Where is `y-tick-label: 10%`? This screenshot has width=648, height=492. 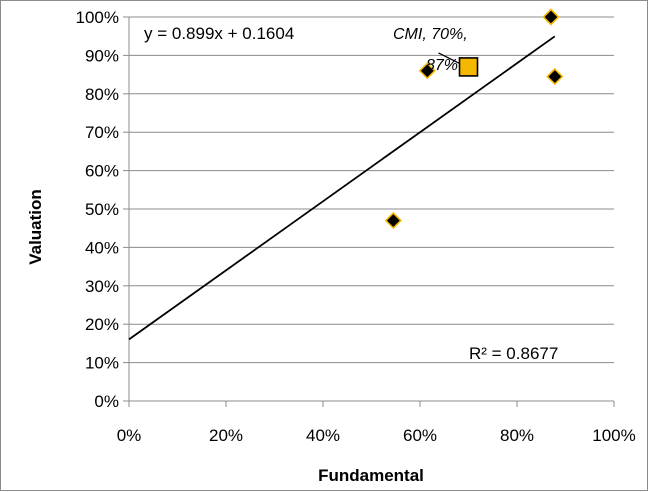
y-tick-label: 10% is located at coordinates (102, 363).